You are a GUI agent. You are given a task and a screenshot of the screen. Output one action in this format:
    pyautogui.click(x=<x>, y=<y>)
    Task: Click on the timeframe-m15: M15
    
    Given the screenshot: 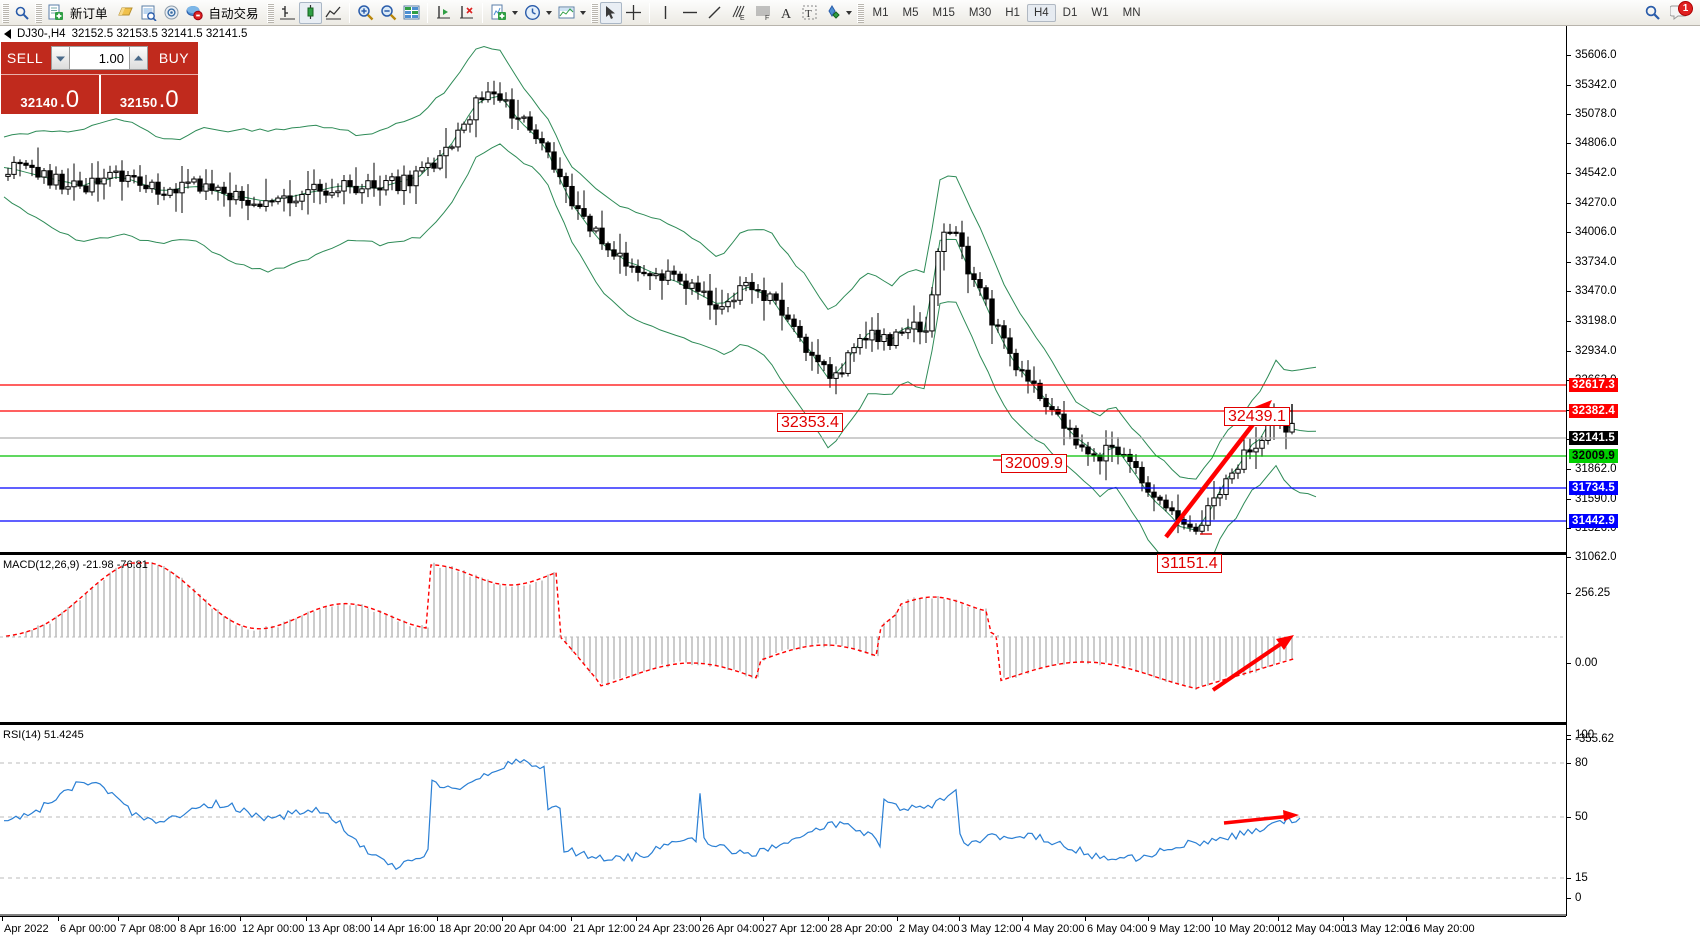 What is the action you would take?
    pyautogui.click(x=943, y=12)
    